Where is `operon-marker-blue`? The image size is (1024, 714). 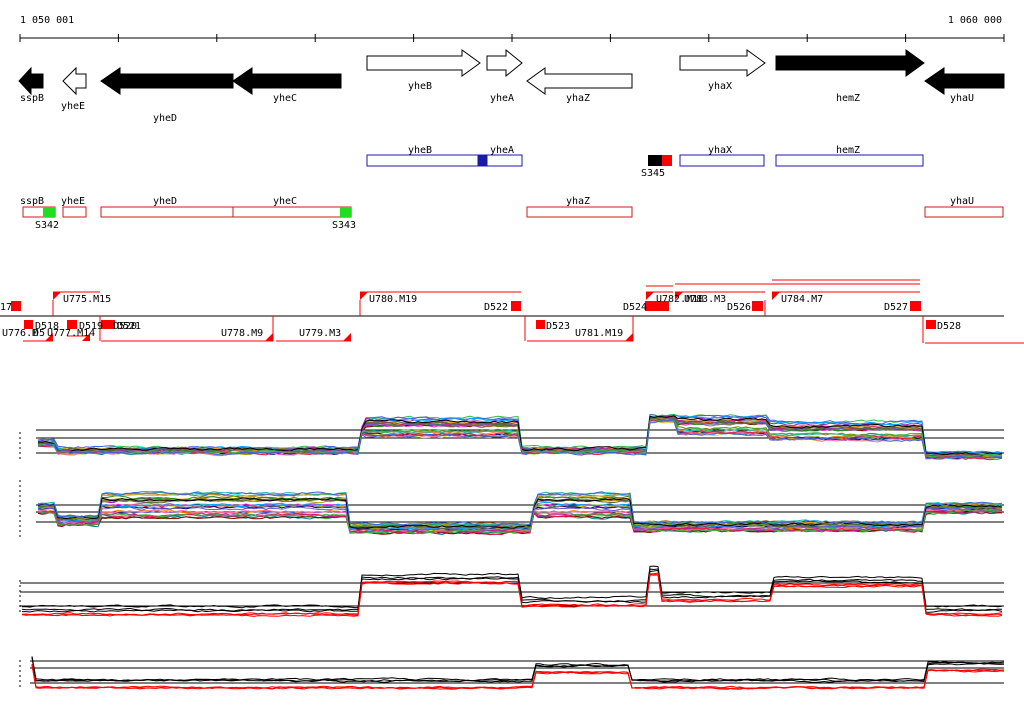 operon-marker-blue is located at coordinates (482, 160).